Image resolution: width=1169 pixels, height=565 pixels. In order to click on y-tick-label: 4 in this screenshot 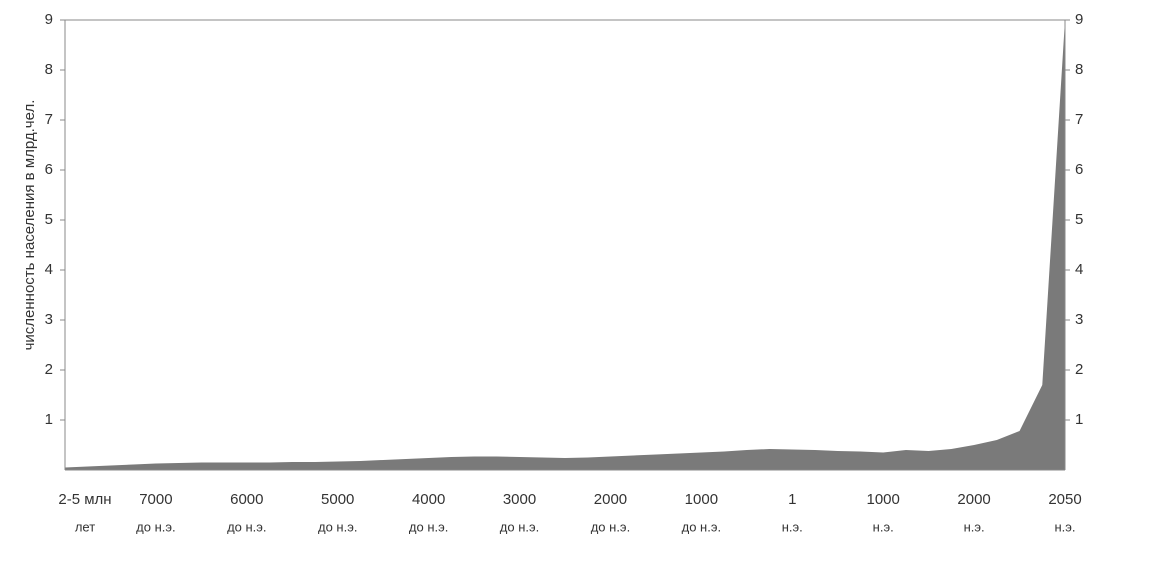, I will do `click(49, 269)`.